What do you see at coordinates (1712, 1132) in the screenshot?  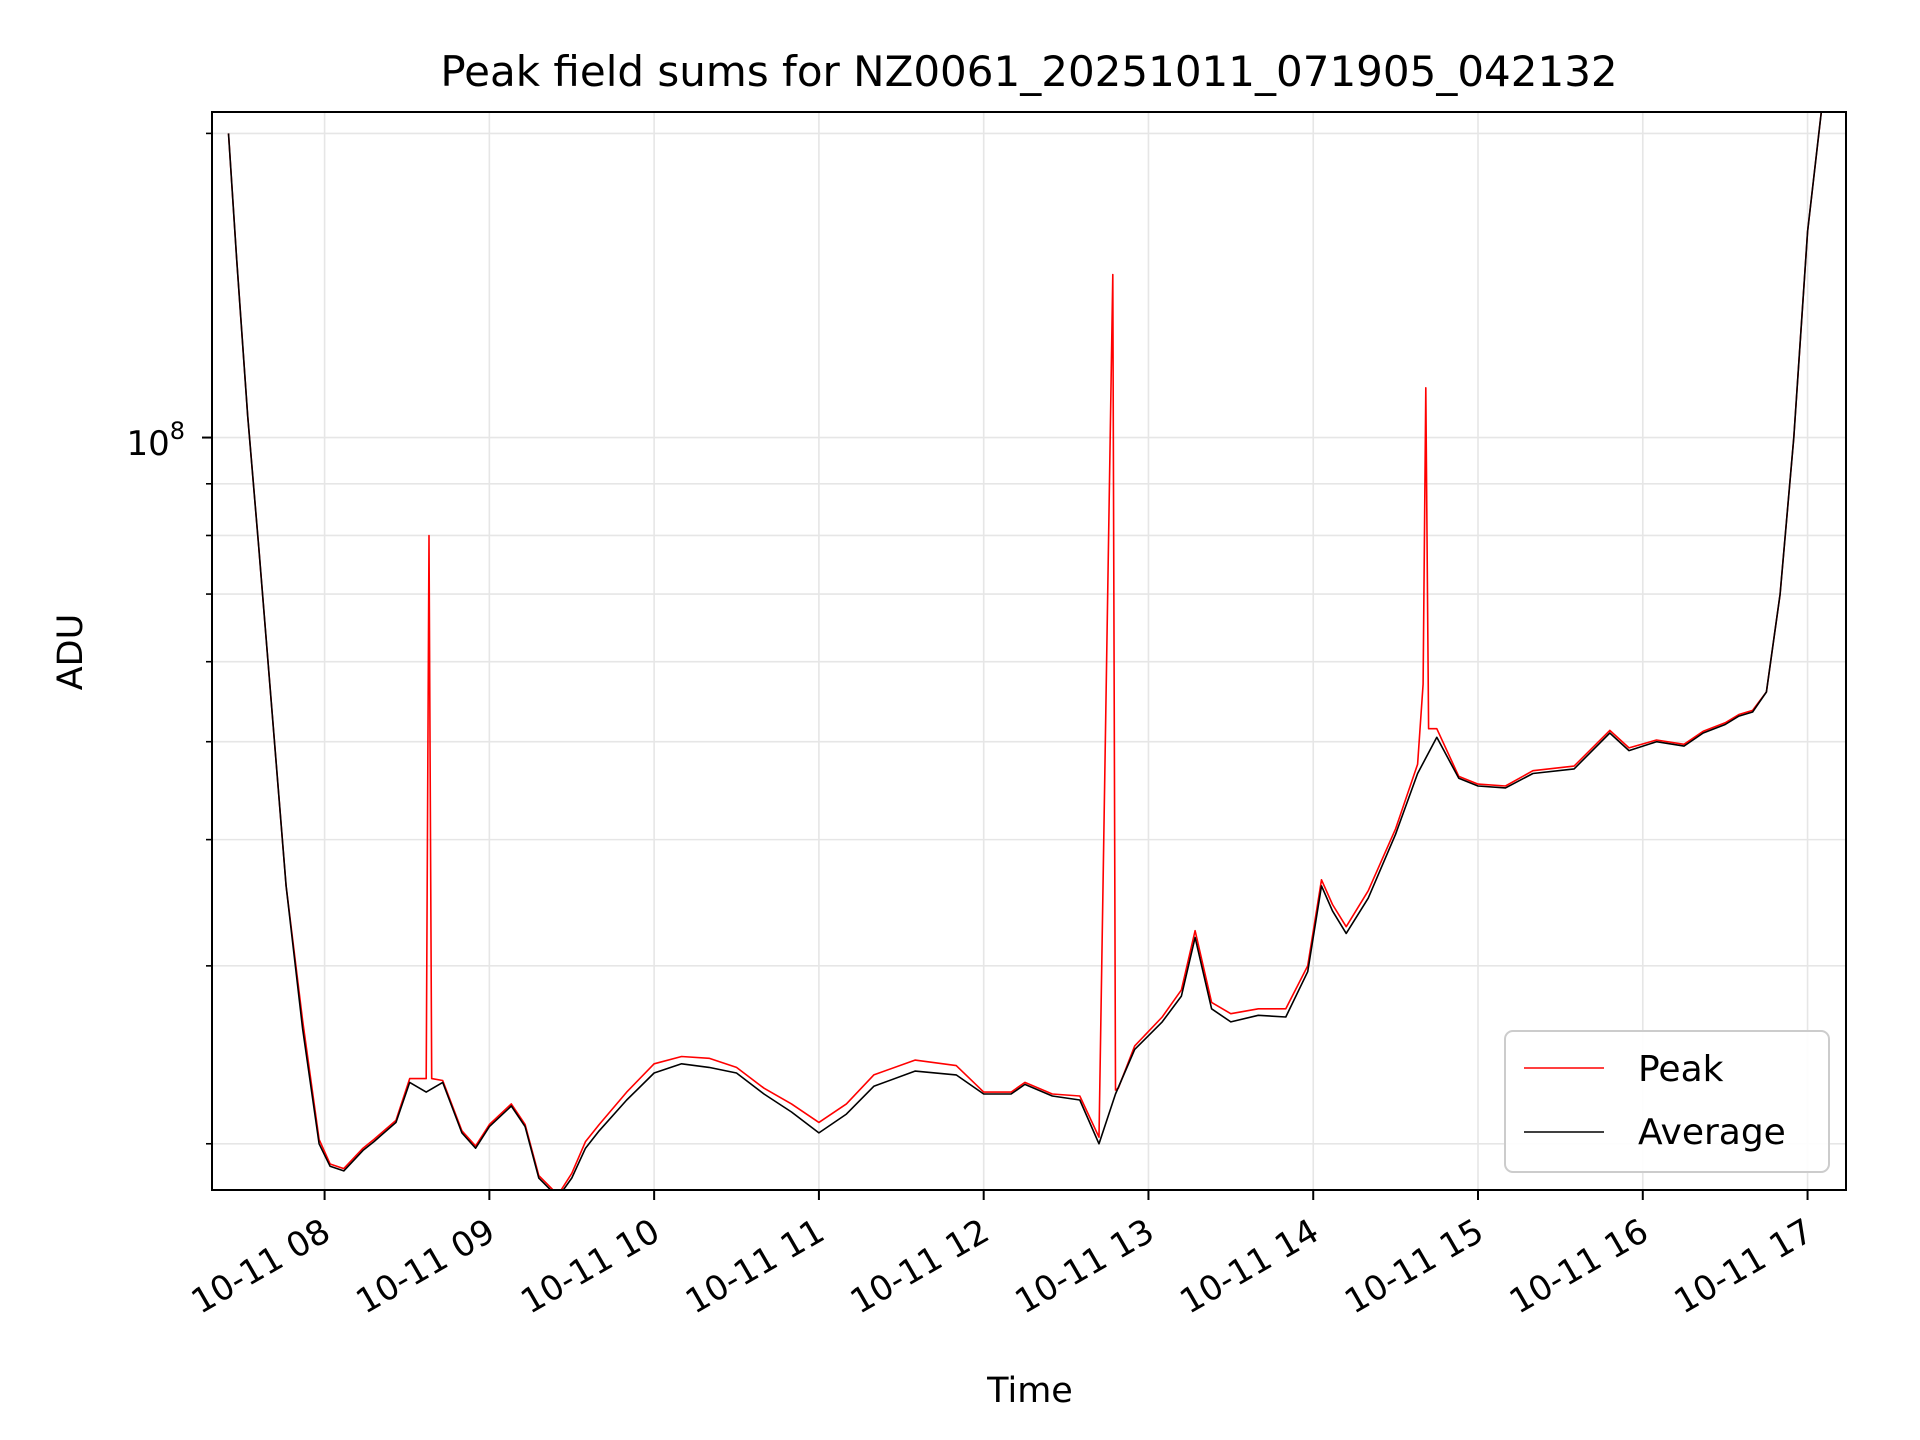 I see `legend-label-average: Average` at bounding box center [1712, 1132].